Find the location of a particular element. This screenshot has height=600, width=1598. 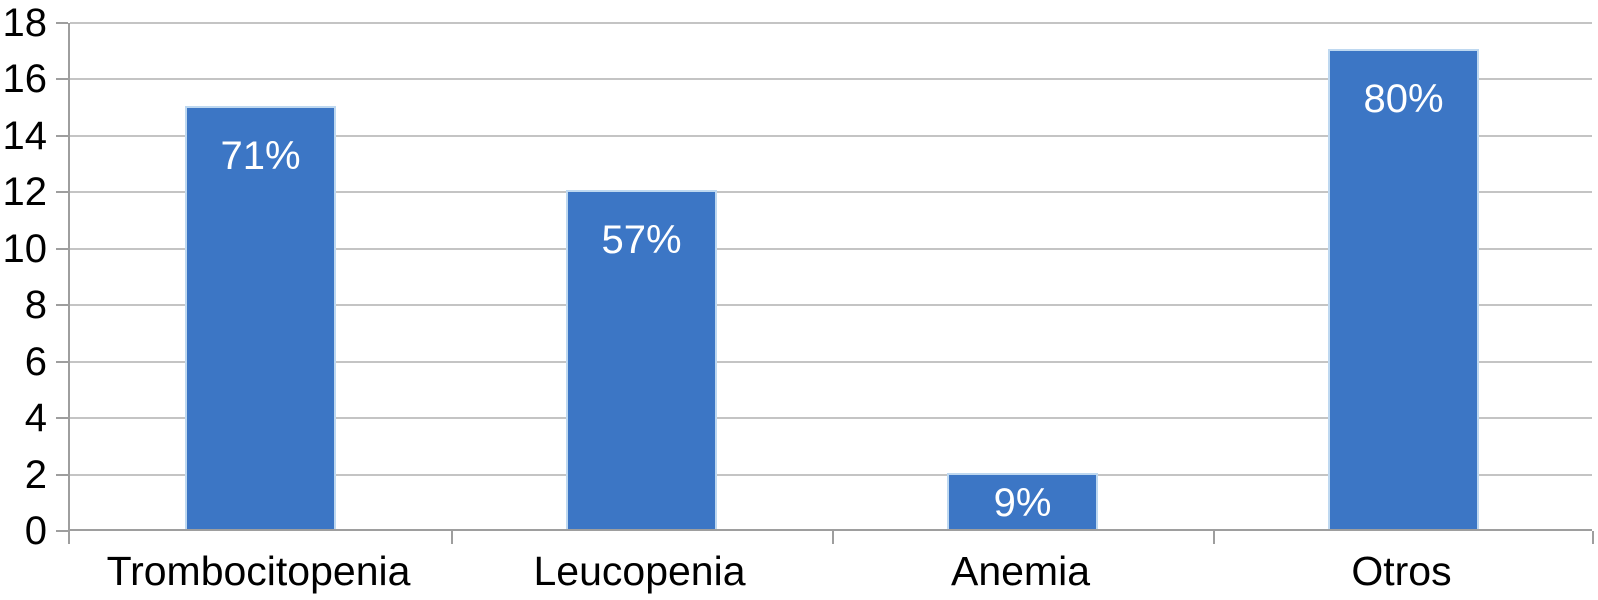

bar-data-label: 57% is located at coordinates (641, 240).